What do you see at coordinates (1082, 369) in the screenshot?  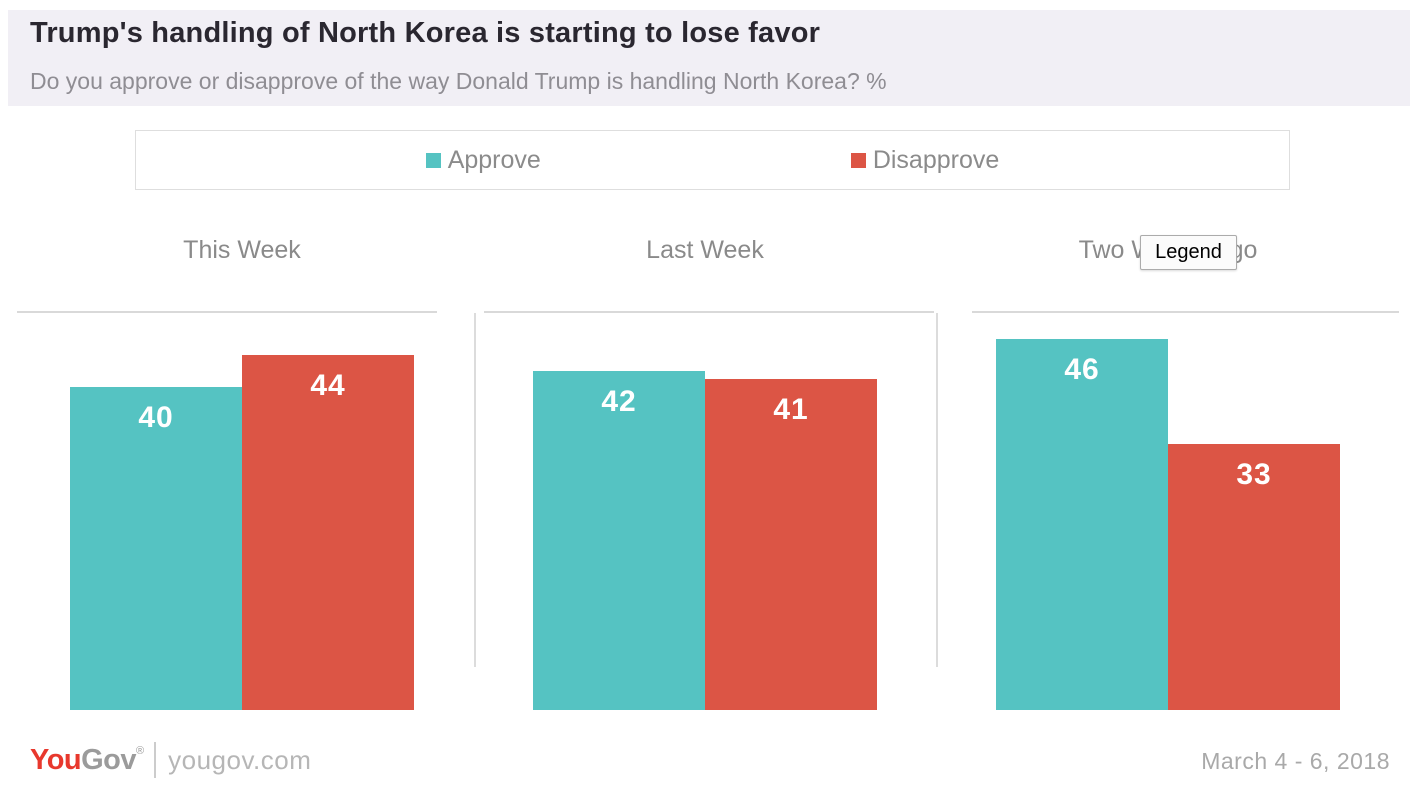 I see `bar-value-label: 46` at bounding box center [1082, 369].